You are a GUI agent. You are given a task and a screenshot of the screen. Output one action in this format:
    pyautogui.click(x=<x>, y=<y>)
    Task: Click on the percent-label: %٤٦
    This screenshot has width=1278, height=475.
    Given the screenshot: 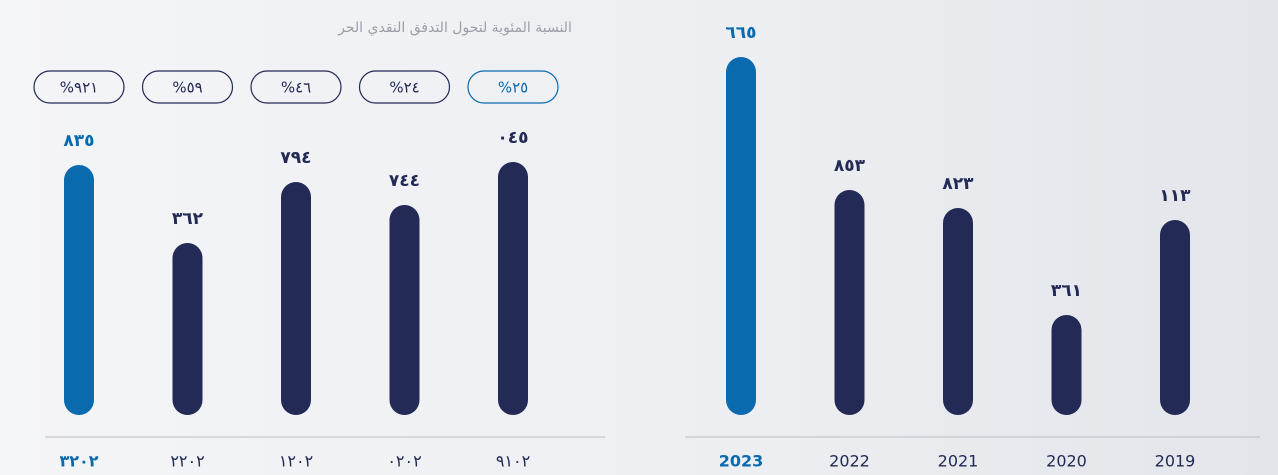 What is the action you would take?
    pyautogui.click(x=296, y=88)
    